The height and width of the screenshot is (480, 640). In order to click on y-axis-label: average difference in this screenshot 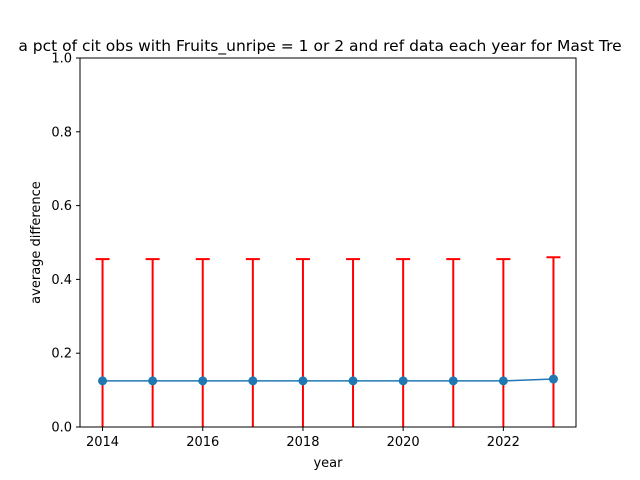, I will do `click(36, 242)`.